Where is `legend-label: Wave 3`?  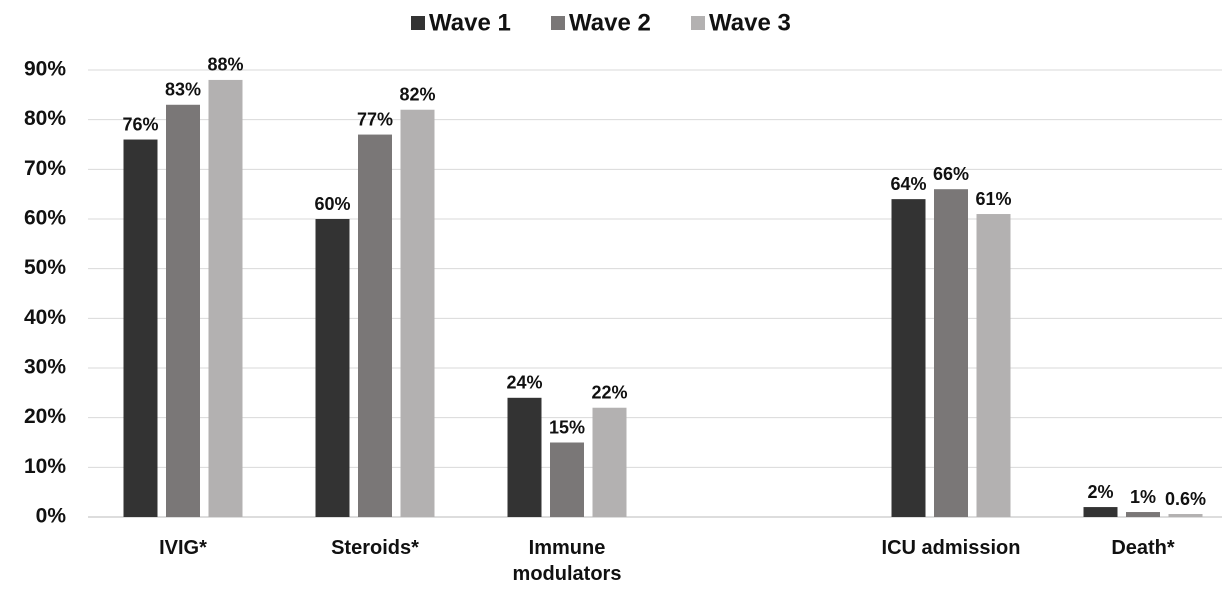 legend-label: Wave 3 is located at coordinates (750, 22).